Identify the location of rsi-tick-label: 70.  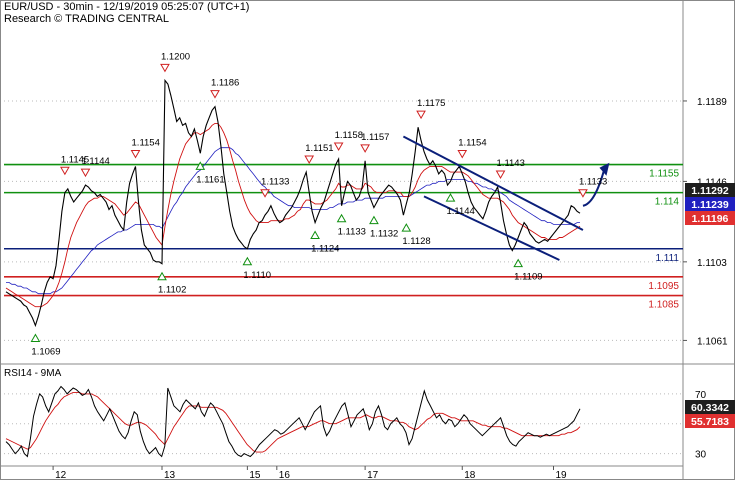
(701, 395).